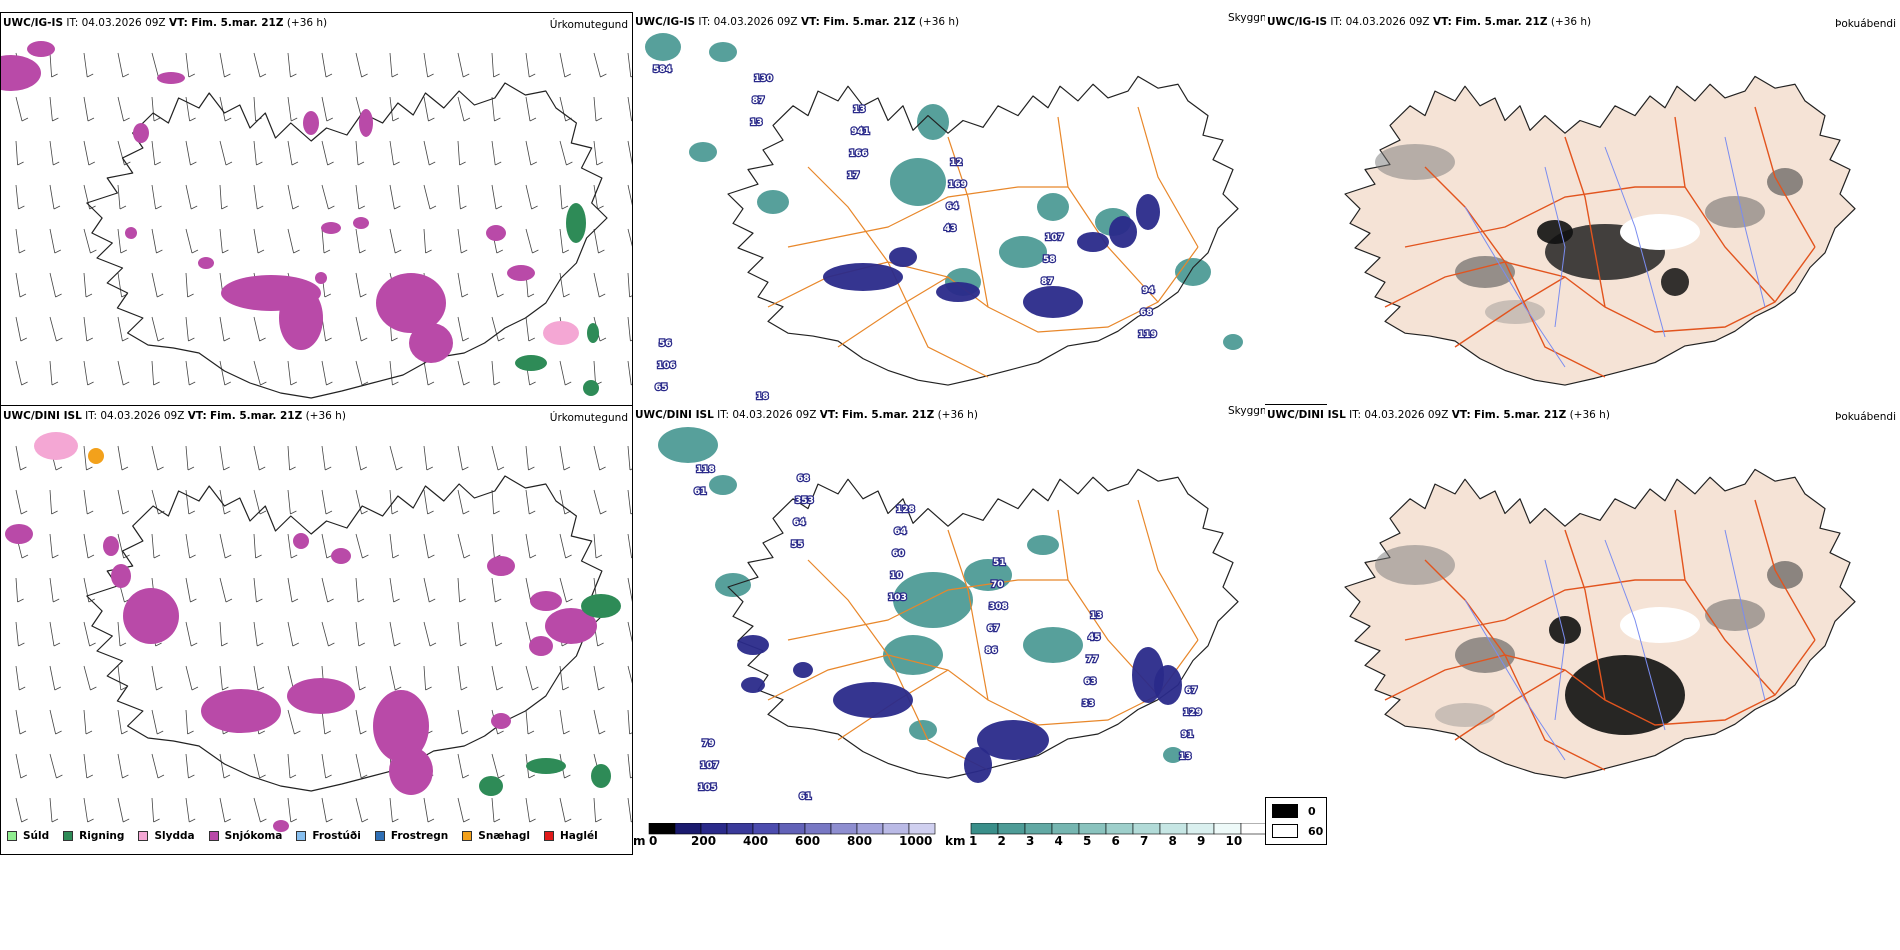 This screenshot has height=950, width=1900. I want to click on glacier-area, so click(1660, 625).